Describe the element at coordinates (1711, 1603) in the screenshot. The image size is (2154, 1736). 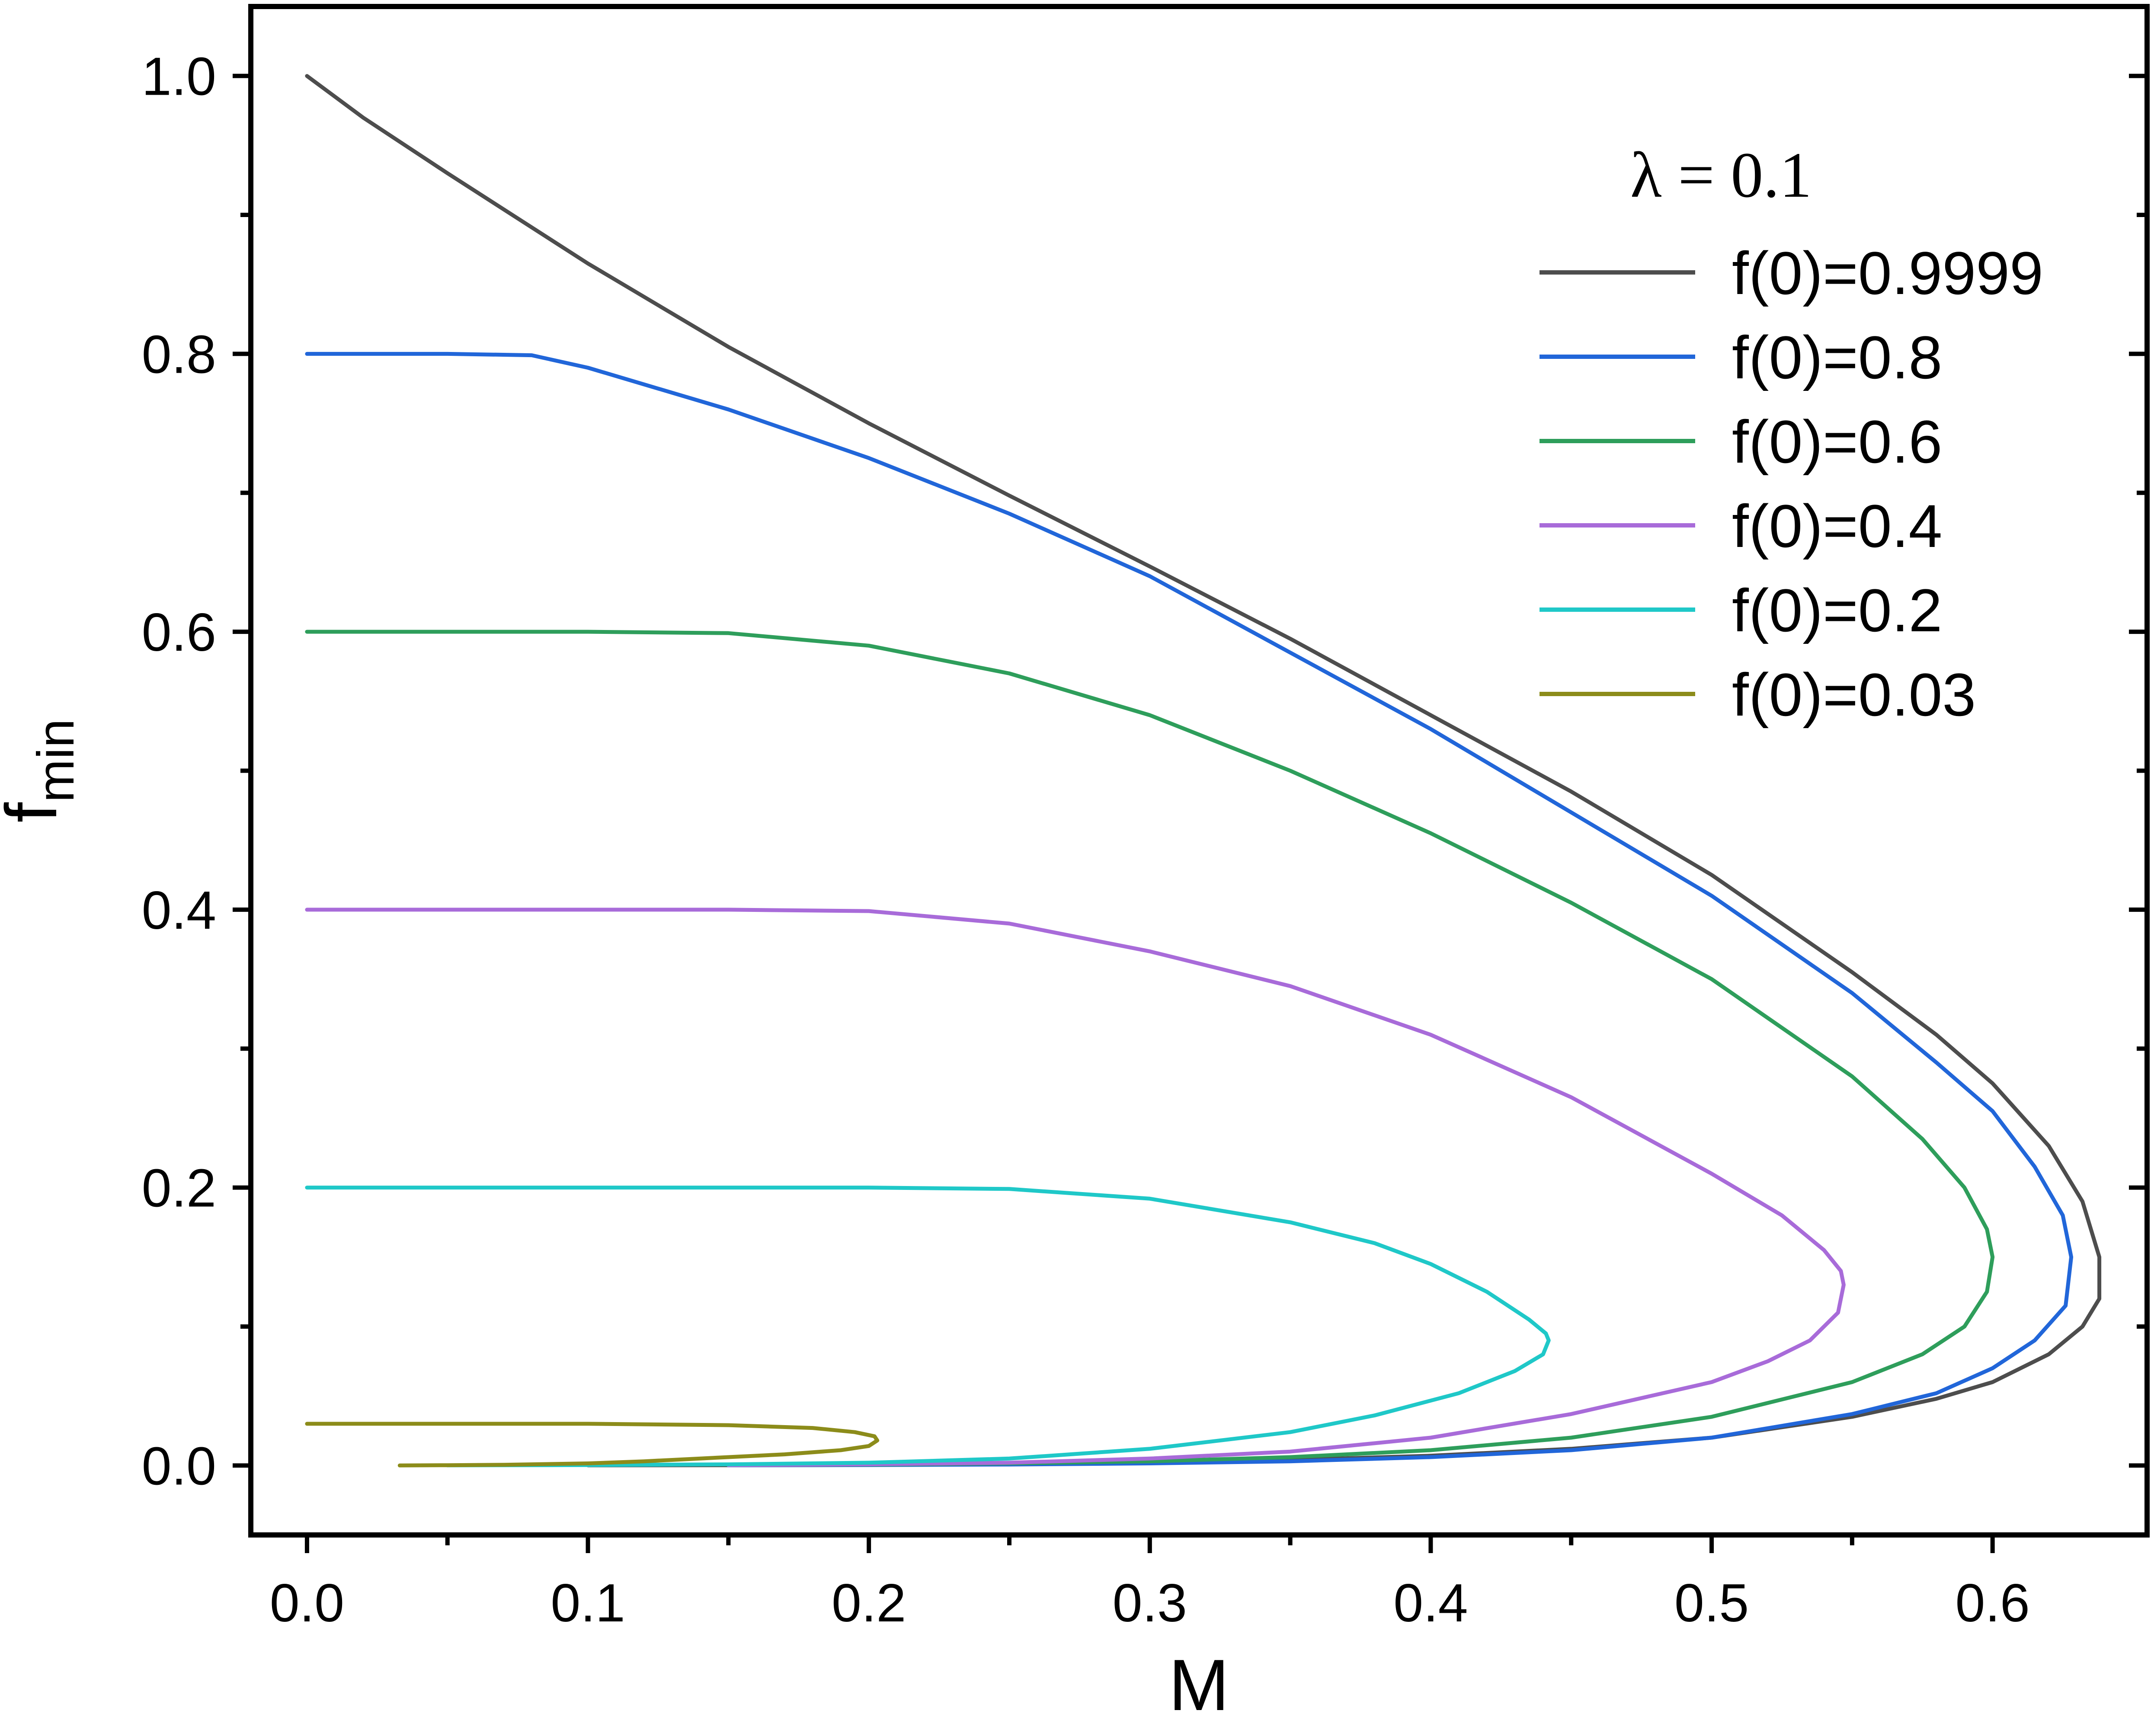
I see `x-tick-label: 0.5` at that location.